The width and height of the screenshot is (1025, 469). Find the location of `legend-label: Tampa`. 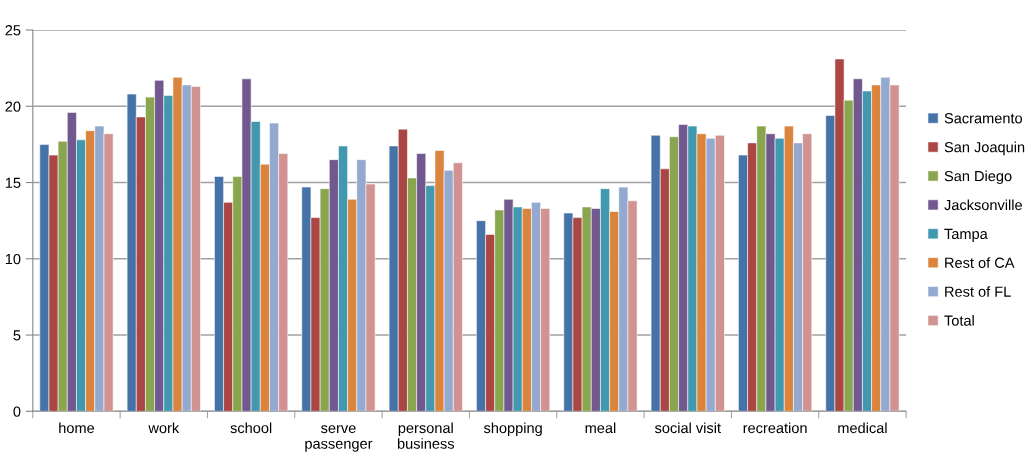

legend-label: Tampa is located at coordinates (966, 235).